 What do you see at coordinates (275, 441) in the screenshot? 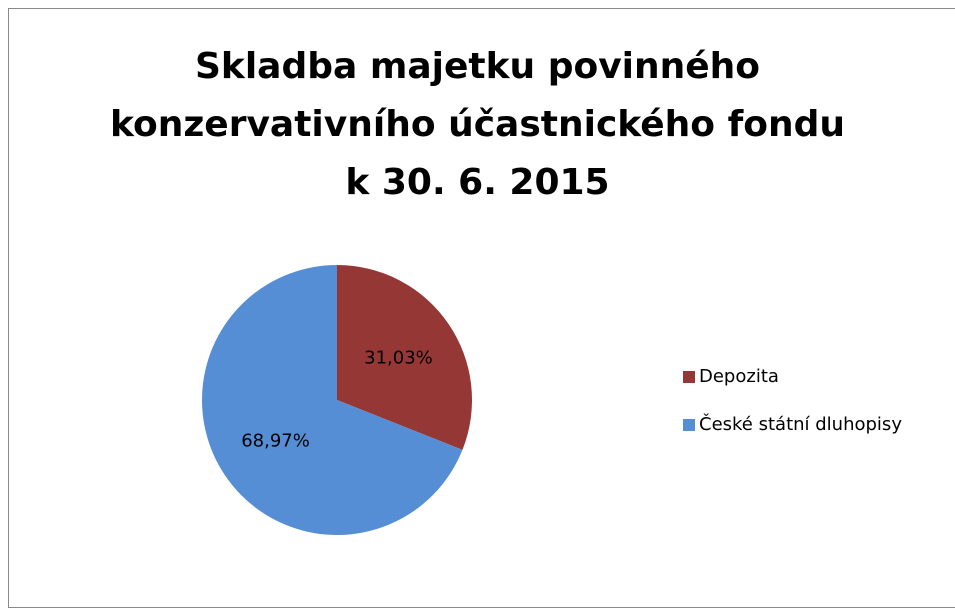
I see `data-label: 68,97%` at bounding box center [275, 441].